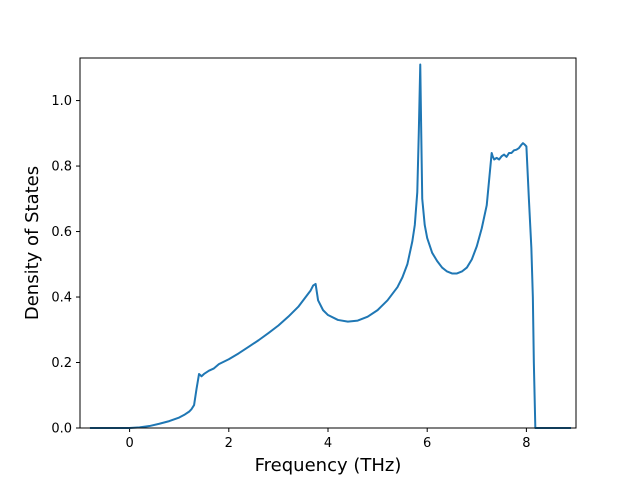  What do you see at coordinates (61, 167) in the screenshot?
I see `y-tick-label: 0.8` at bounding box center [61, 167].